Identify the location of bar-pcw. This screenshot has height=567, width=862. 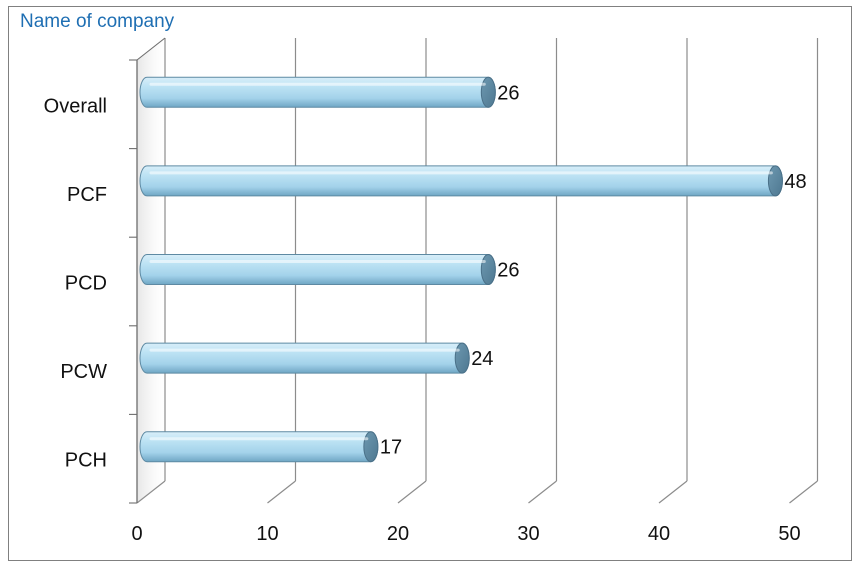
(304, 358).